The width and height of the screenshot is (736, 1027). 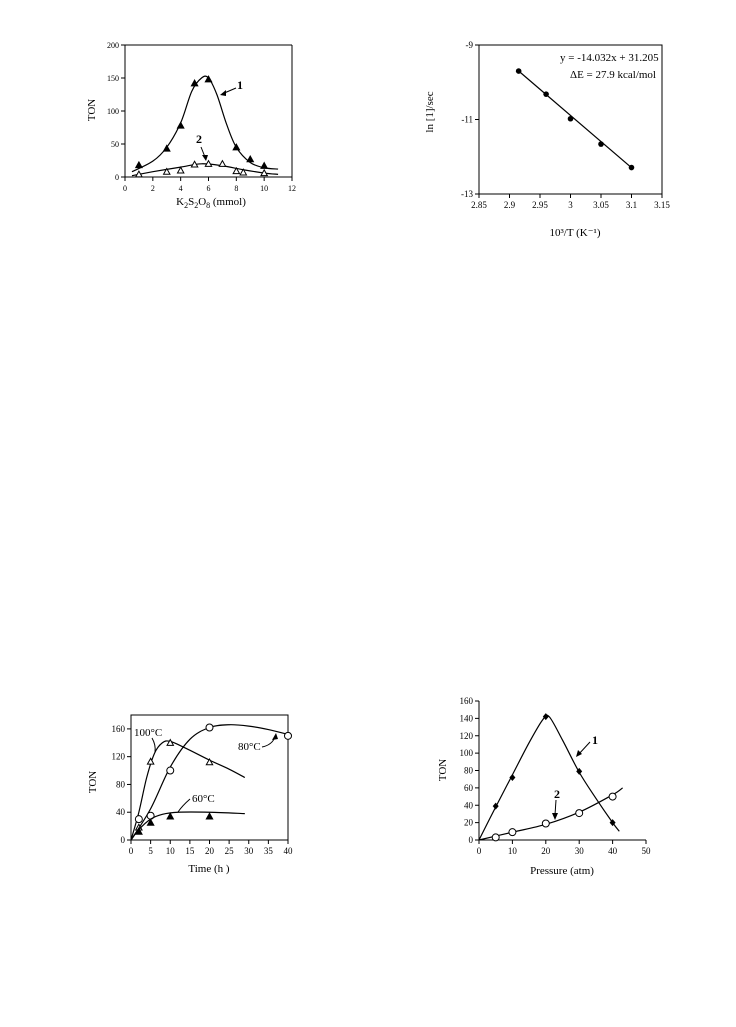 What do you see at coordinates (203, 799) in the screenshot?
I see `series-label-60c: 60°C` at bounding box center [203, 799].